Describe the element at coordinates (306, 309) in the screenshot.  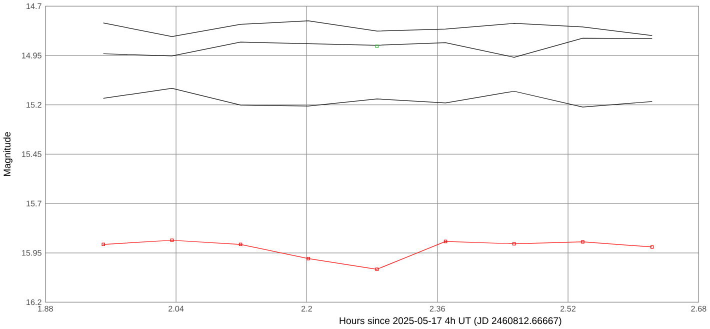
I see `x-tick-label: 2.2` at that location.